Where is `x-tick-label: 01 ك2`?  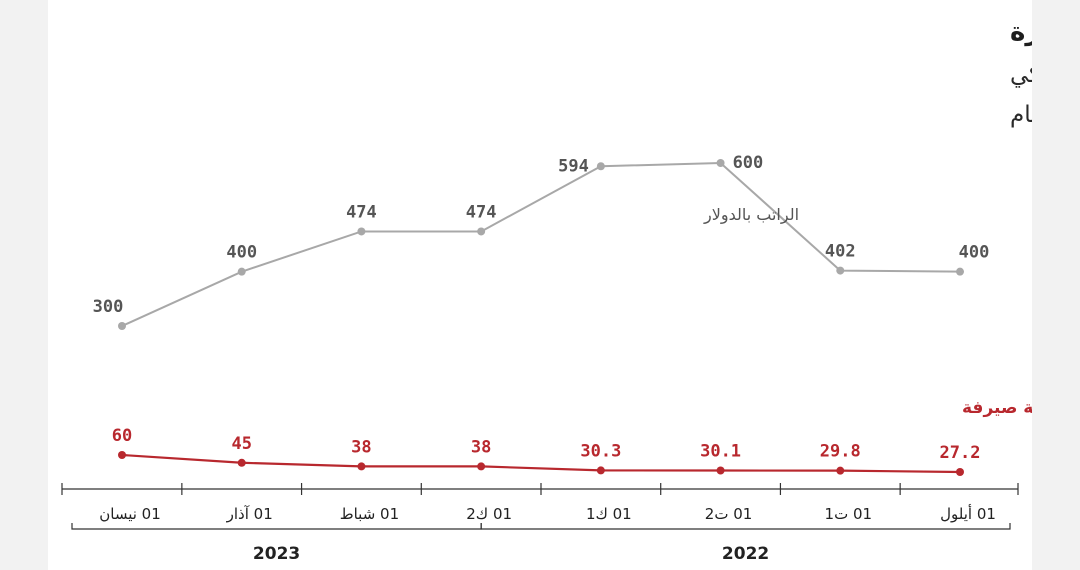
x-tick-label: 01 ك2 is located at coordinates (489, 514).